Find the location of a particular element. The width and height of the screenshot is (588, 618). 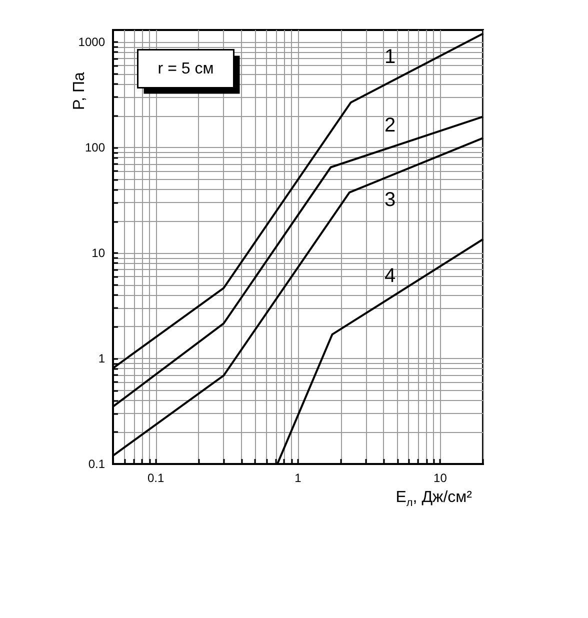

x-axis-title: E$_{л}$, Дж/см² is located at coordinates (434, 499).